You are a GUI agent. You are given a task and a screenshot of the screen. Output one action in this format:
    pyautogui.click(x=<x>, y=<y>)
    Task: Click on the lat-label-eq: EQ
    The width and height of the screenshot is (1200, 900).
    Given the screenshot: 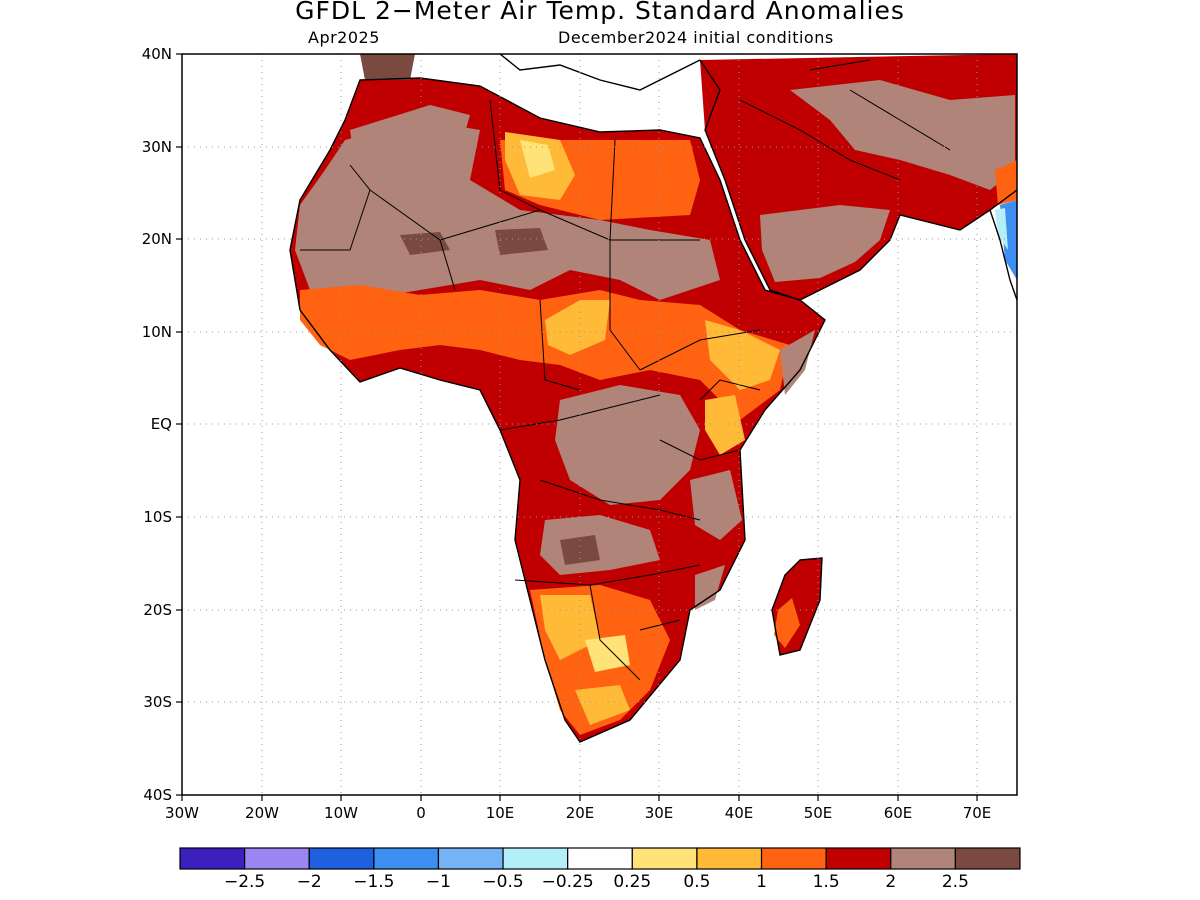 What is the action you would take?
    pyautogui.click(x=161, y=424)
    